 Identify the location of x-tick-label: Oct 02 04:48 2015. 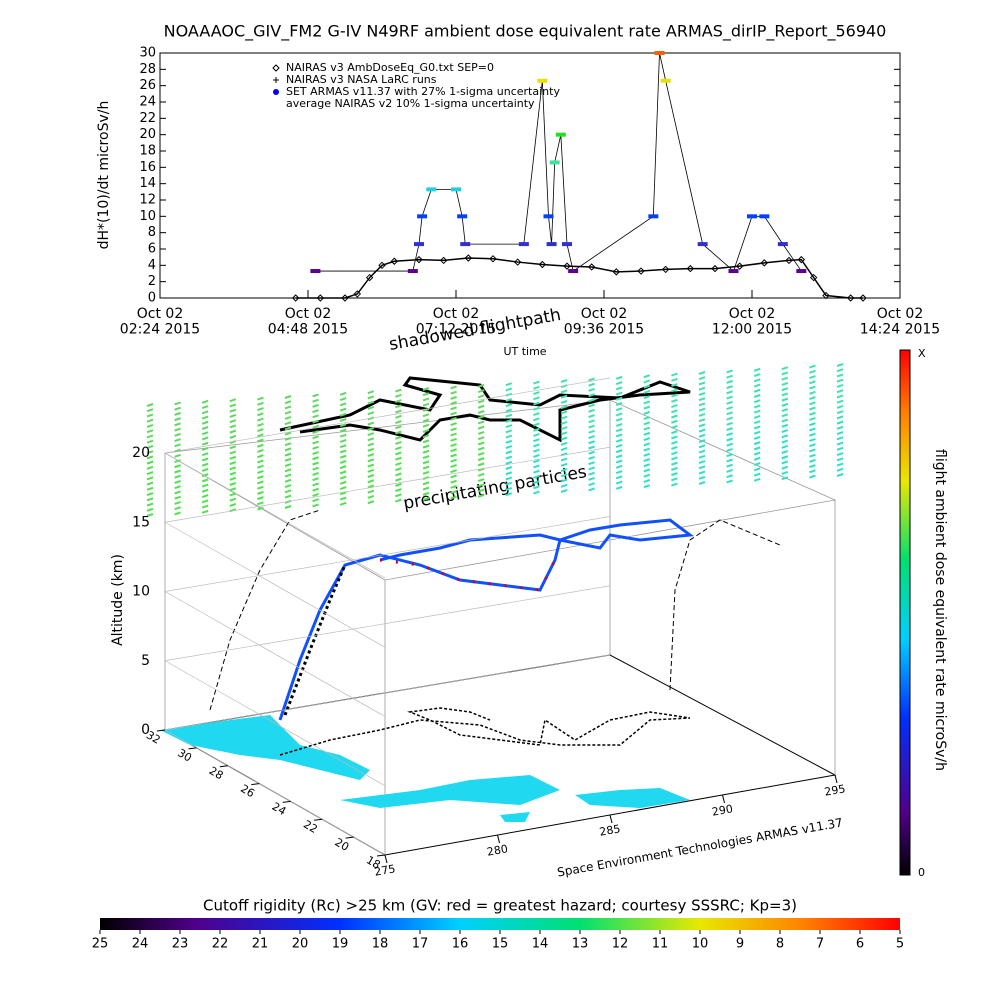
(308, 321).